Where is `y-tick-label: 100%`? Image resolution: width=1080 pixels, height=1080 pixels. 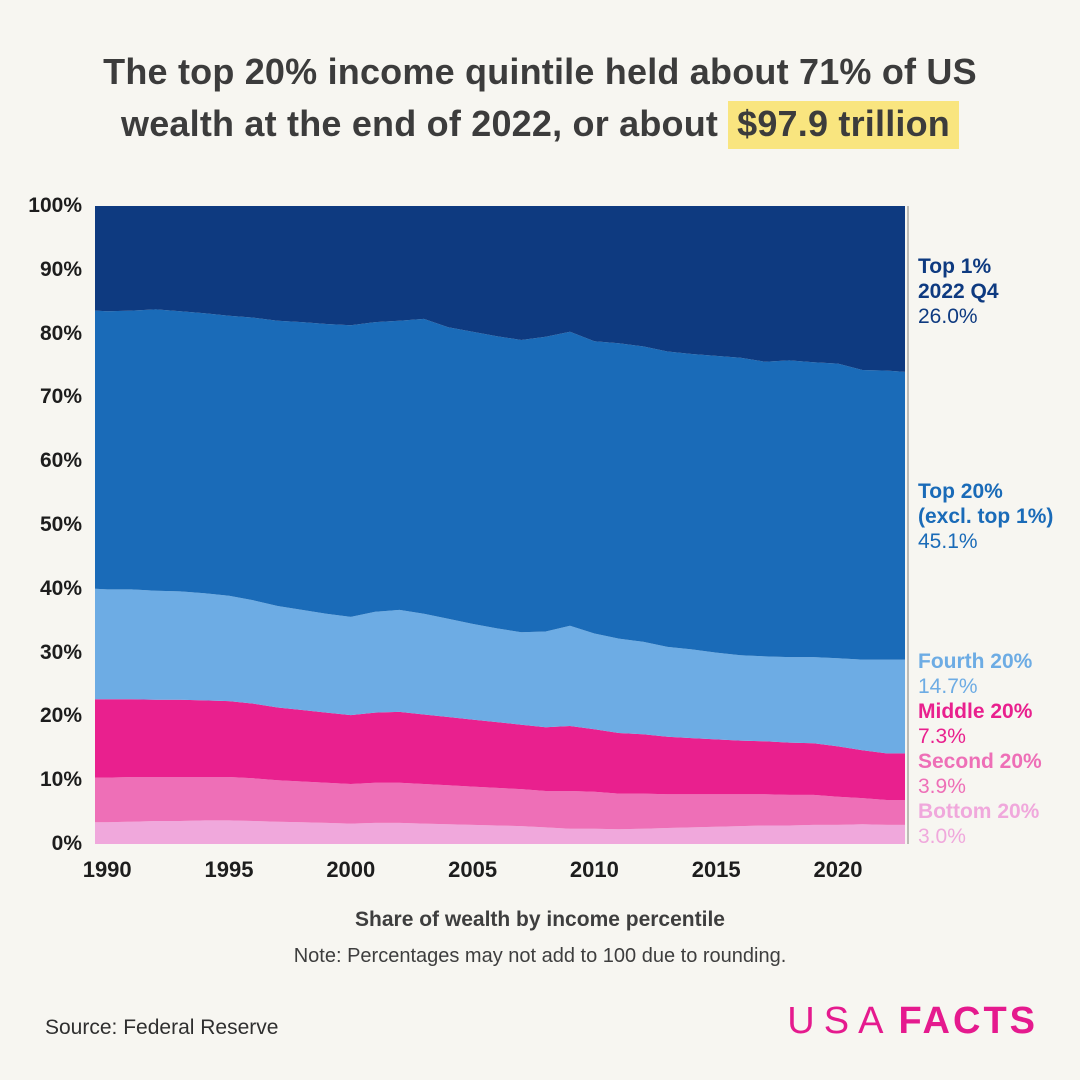 y-tick-label: 100% is located at coordinates (55, 205).